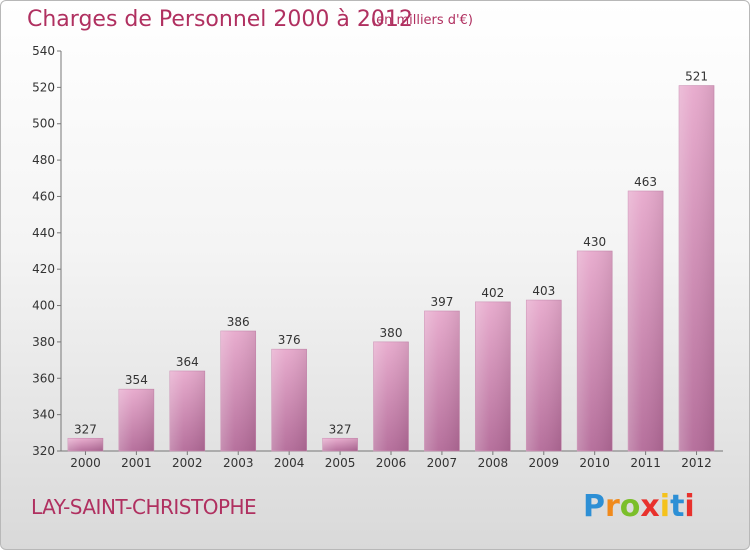 The image size is (750, 550). I want to click on logo-letter: o, so click(630, 506).